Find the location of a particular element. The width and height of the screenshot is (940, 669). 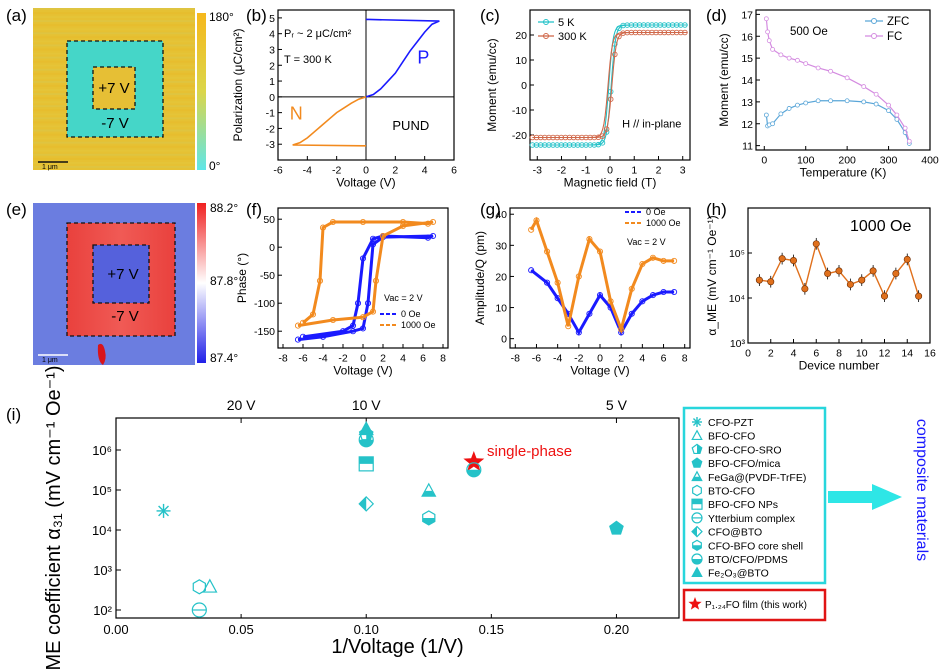

annotation-pund: PUND is located at coordinates (410, 125).